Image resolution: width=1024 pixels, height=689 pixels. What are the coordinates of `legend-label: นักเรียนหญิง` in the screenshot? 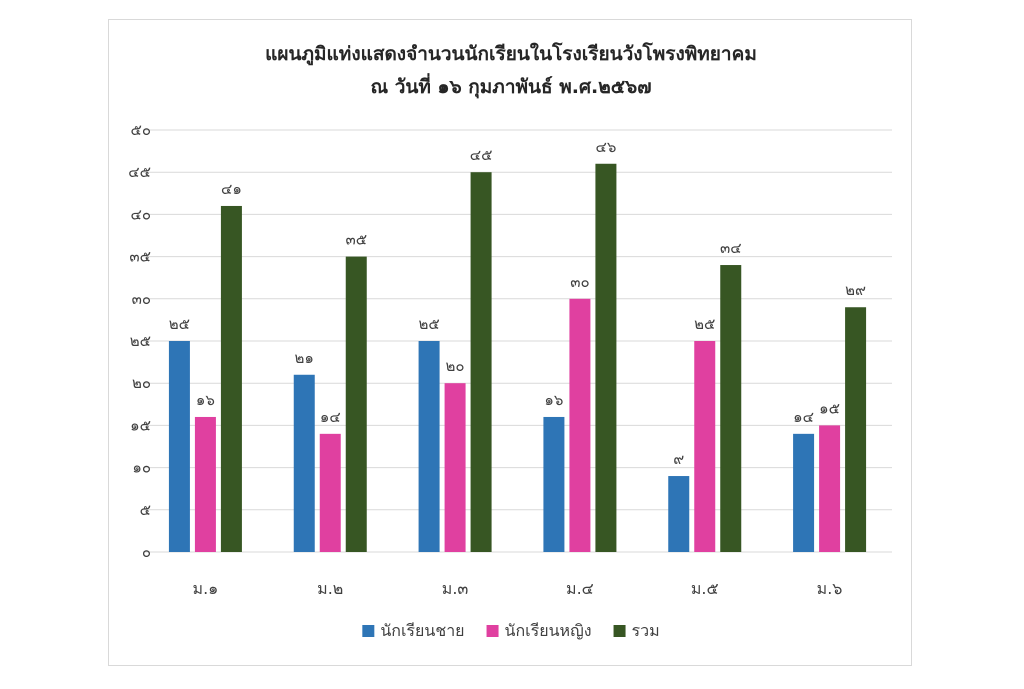 It's located at (548, 630).